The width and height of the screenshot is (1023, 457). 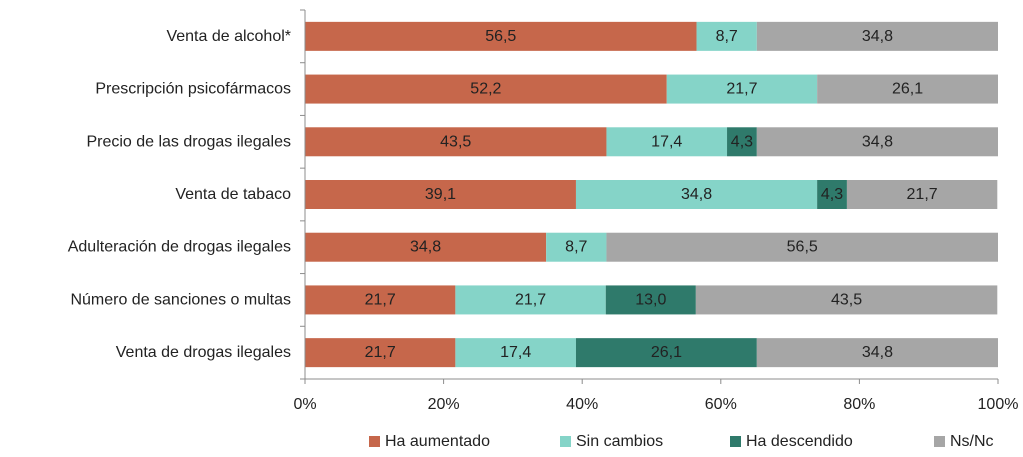 What do you see at coordinates (179, 247) in the screenshot?
I see `category-label: Adulteración de drogas ilegales` at bounding box center [179, 247].